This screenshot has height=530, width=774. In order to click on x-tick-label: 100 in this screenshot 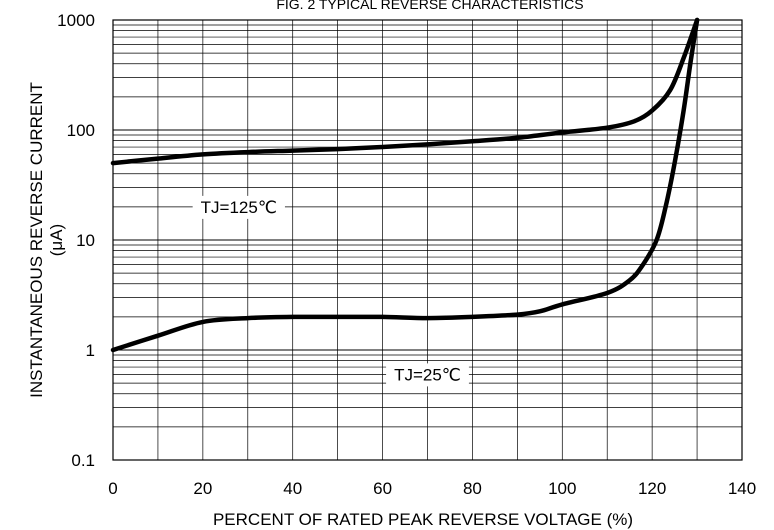, I will do `click(562, 488)`.